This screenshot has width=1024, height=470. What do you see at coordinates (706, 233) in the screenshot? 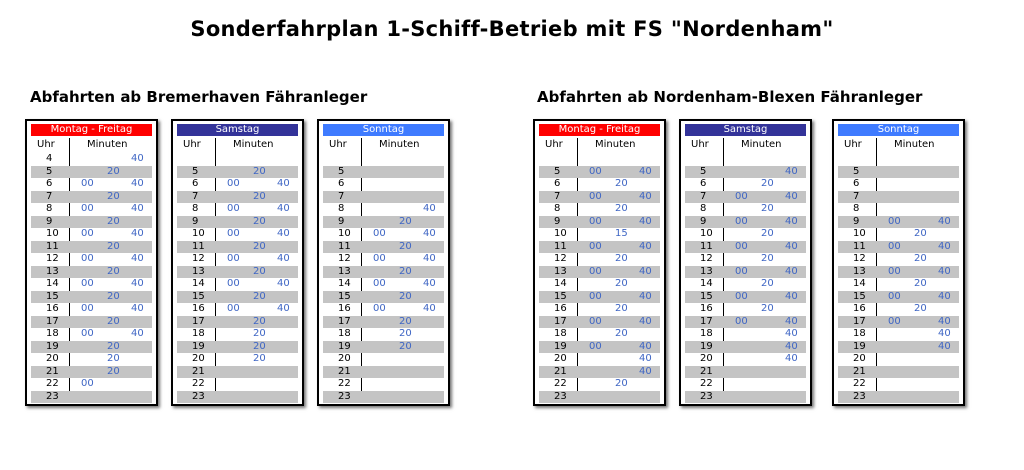
I see `hour-cell: 10` at bounding box center [706, 233].